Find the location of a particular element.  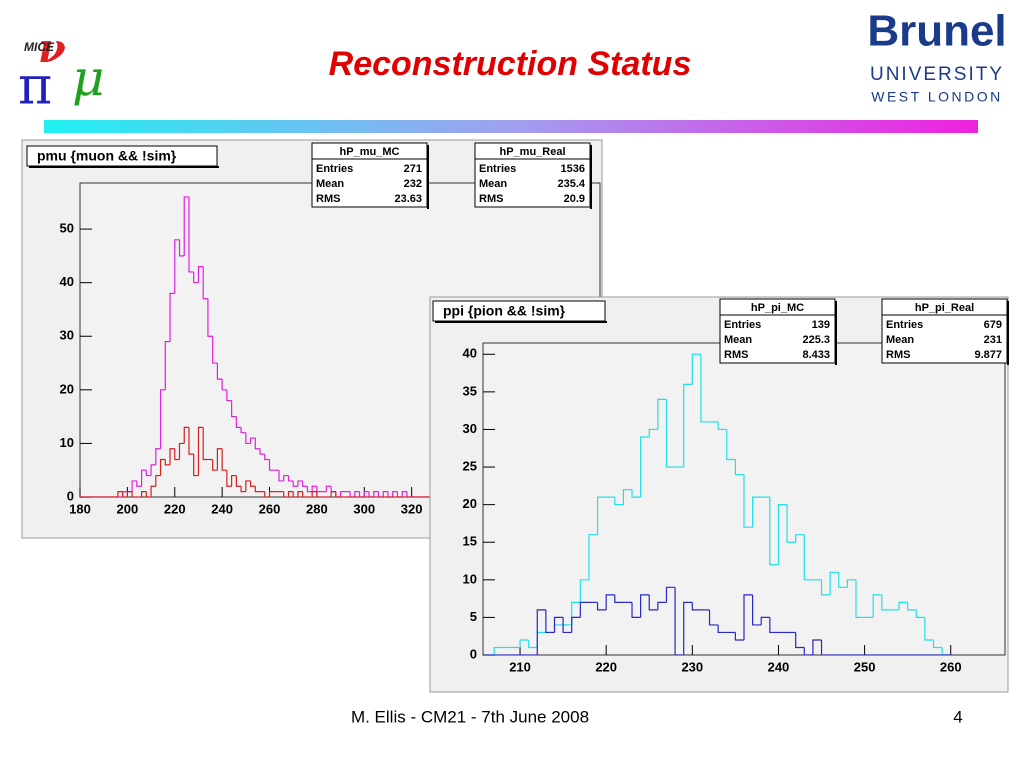

stats-shadow is located at coordinates (1008, 333).